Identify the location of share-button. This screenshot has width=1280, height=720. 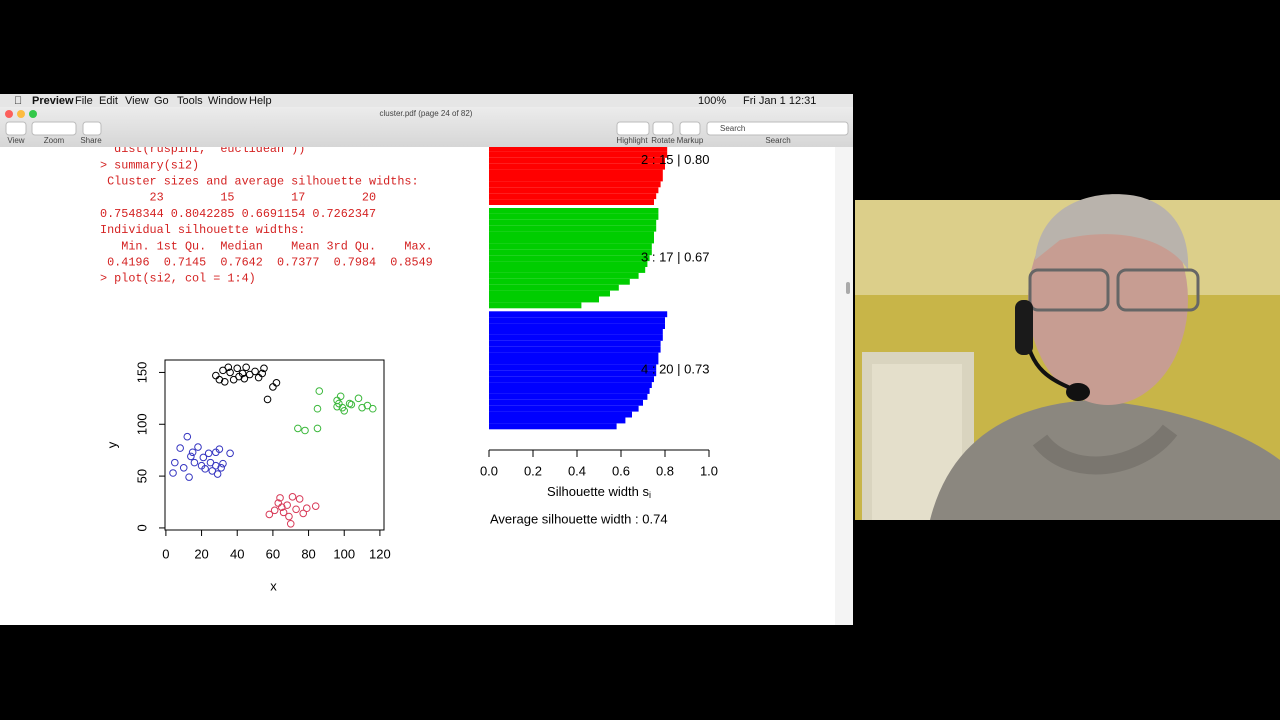
(92, 128).